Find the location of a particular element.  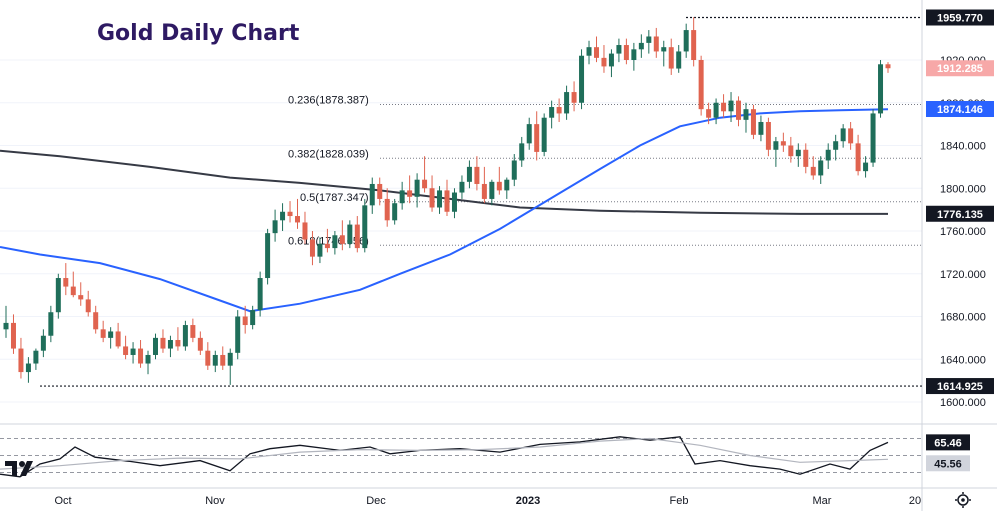

tradingview-logo is located at coordinates (19, 468).